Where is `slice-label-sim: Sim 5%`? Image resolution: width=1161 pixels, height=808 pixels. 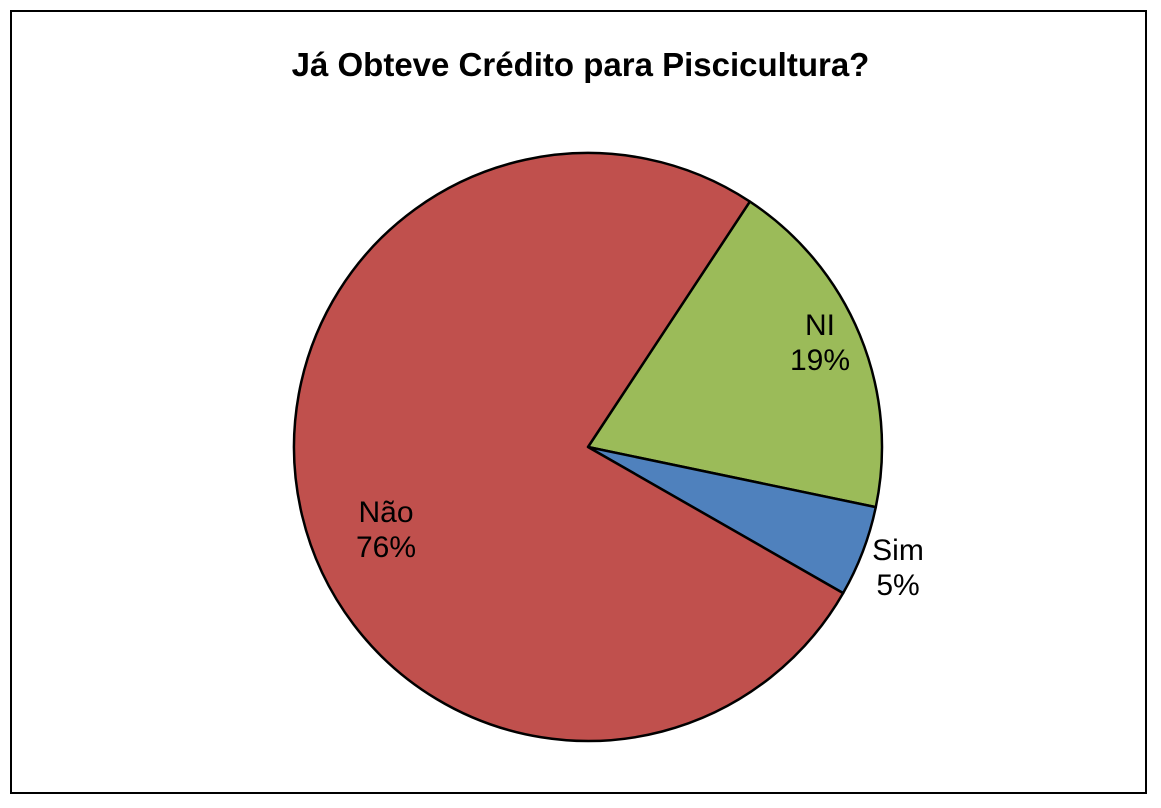 slice-label-sim: Sim 5% is located at coordinates (898, 568).